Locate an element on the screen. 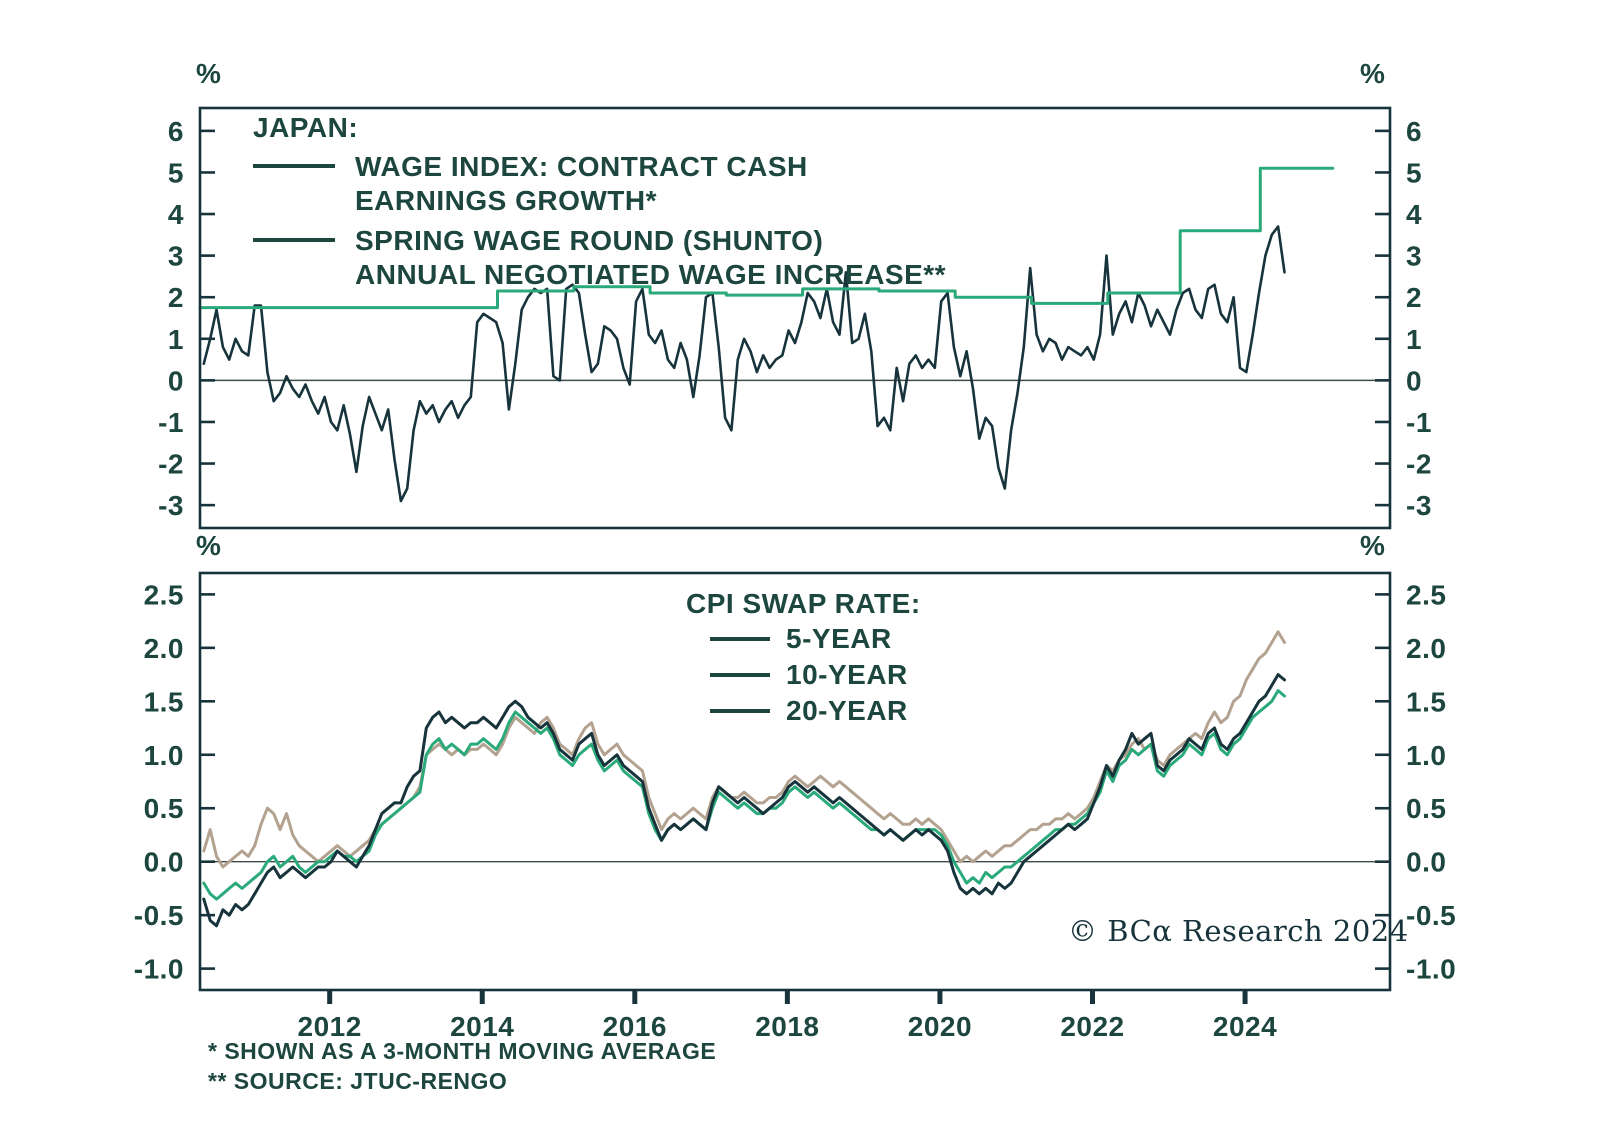 The width and height of the screenshot is (1600, 1146). y-tick-label-left: 5 is located at coordinates (176, 172).